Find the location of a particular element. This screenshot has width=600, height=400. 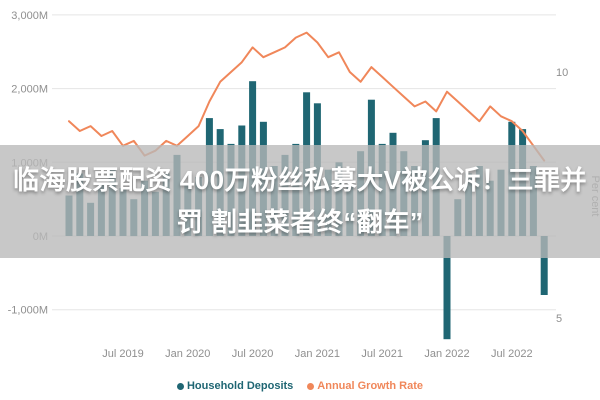

legend-label-household-deposits: Household Deposits is located at coordinates (240, 386).